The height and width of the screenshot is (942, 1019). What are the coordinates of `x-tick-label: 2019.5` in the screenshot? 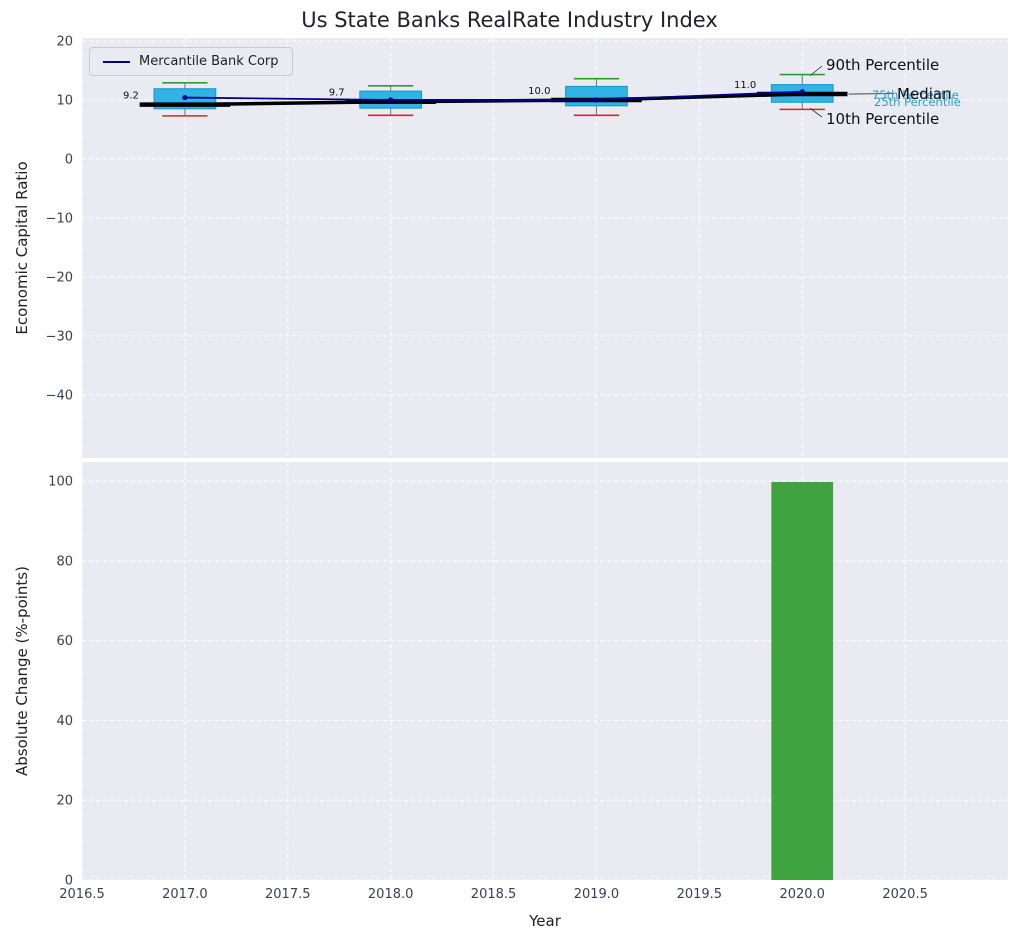 It's located at (700, 894).